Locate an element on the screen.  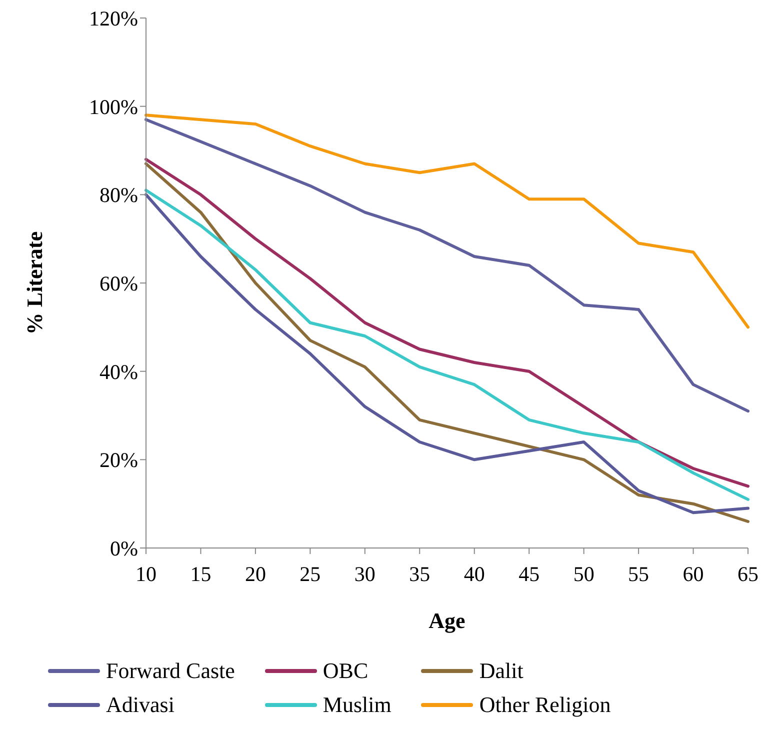
legend-label: OBC is located at coordinates (345, 671).